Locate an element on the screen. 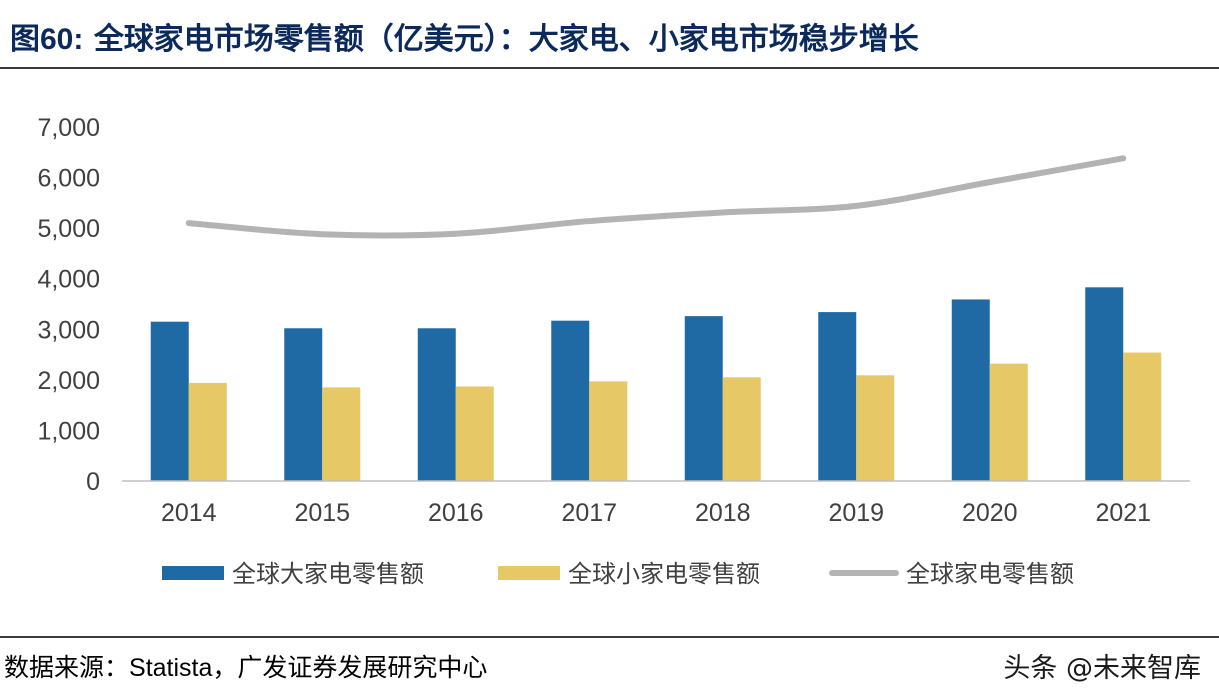  x-tick-label: 2017 is located at coordinates (589, 513).